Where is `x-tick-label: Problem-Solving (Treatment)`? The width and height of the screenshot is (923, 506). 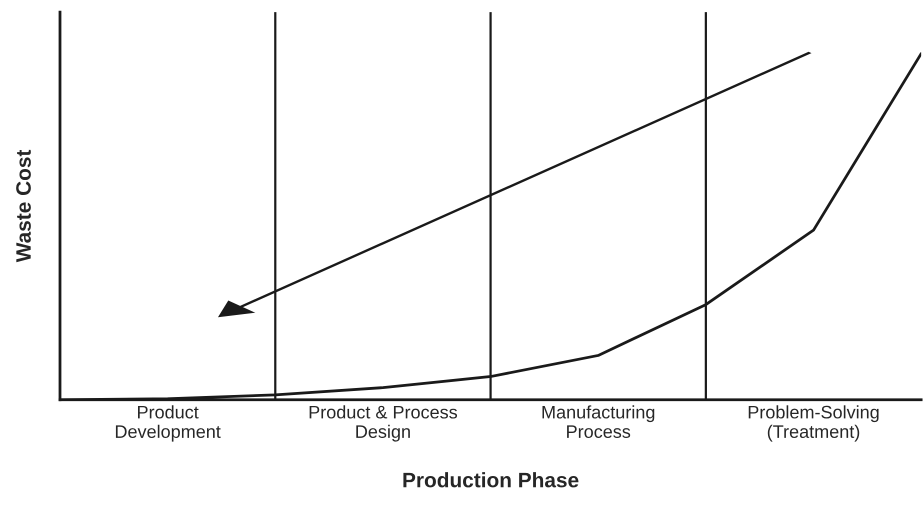
x-tick-label: Problem-Solving (Treatment) is located at coordinates (813, 423).